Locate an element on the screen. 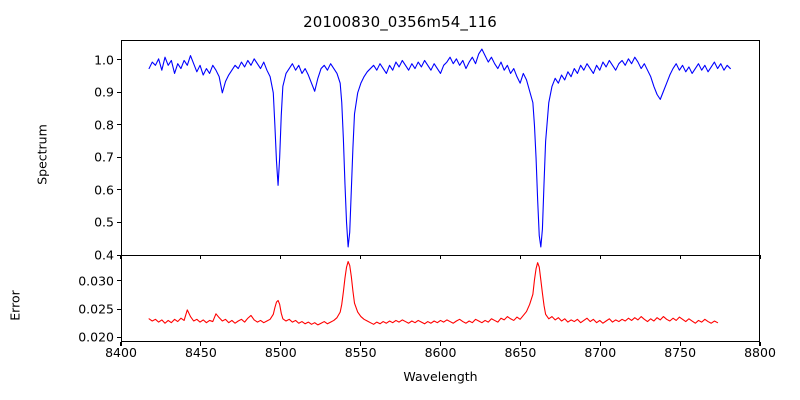 This screenshot has height=400, width=800. figure-title: 20100830_0356m54_116 is located at coordinates (400, 22).